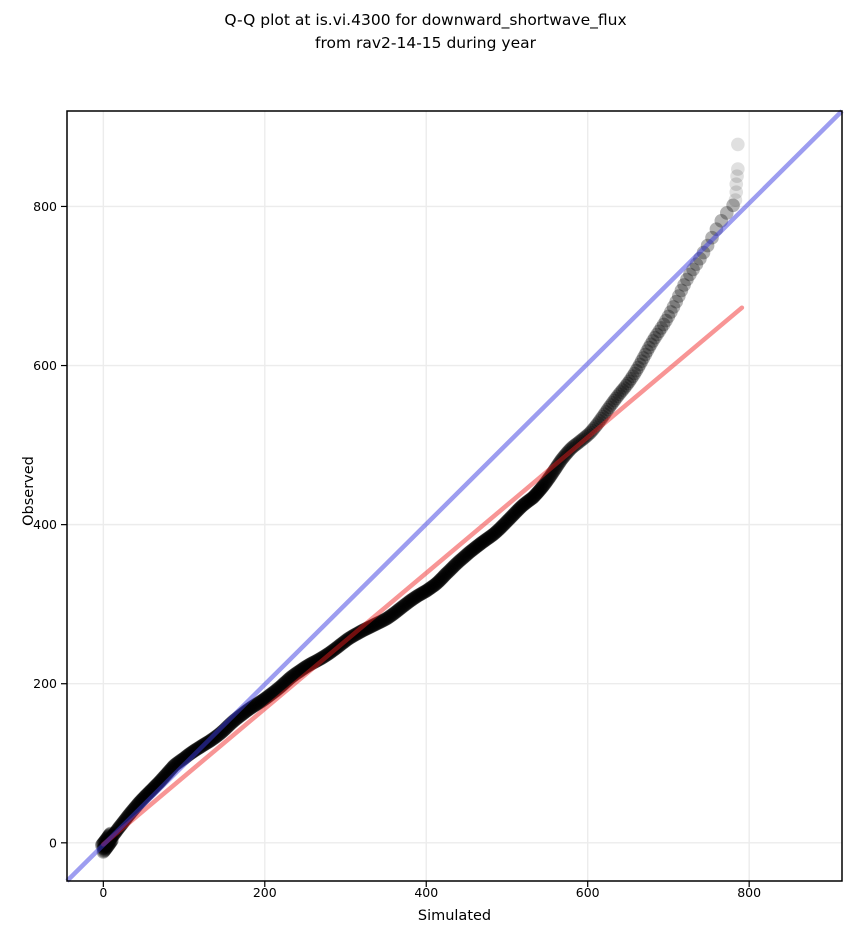 The image size is (851, 934). Describe the element at coordinates (738, 144) in the screenshot. I see `qq-tail-point` at that location.